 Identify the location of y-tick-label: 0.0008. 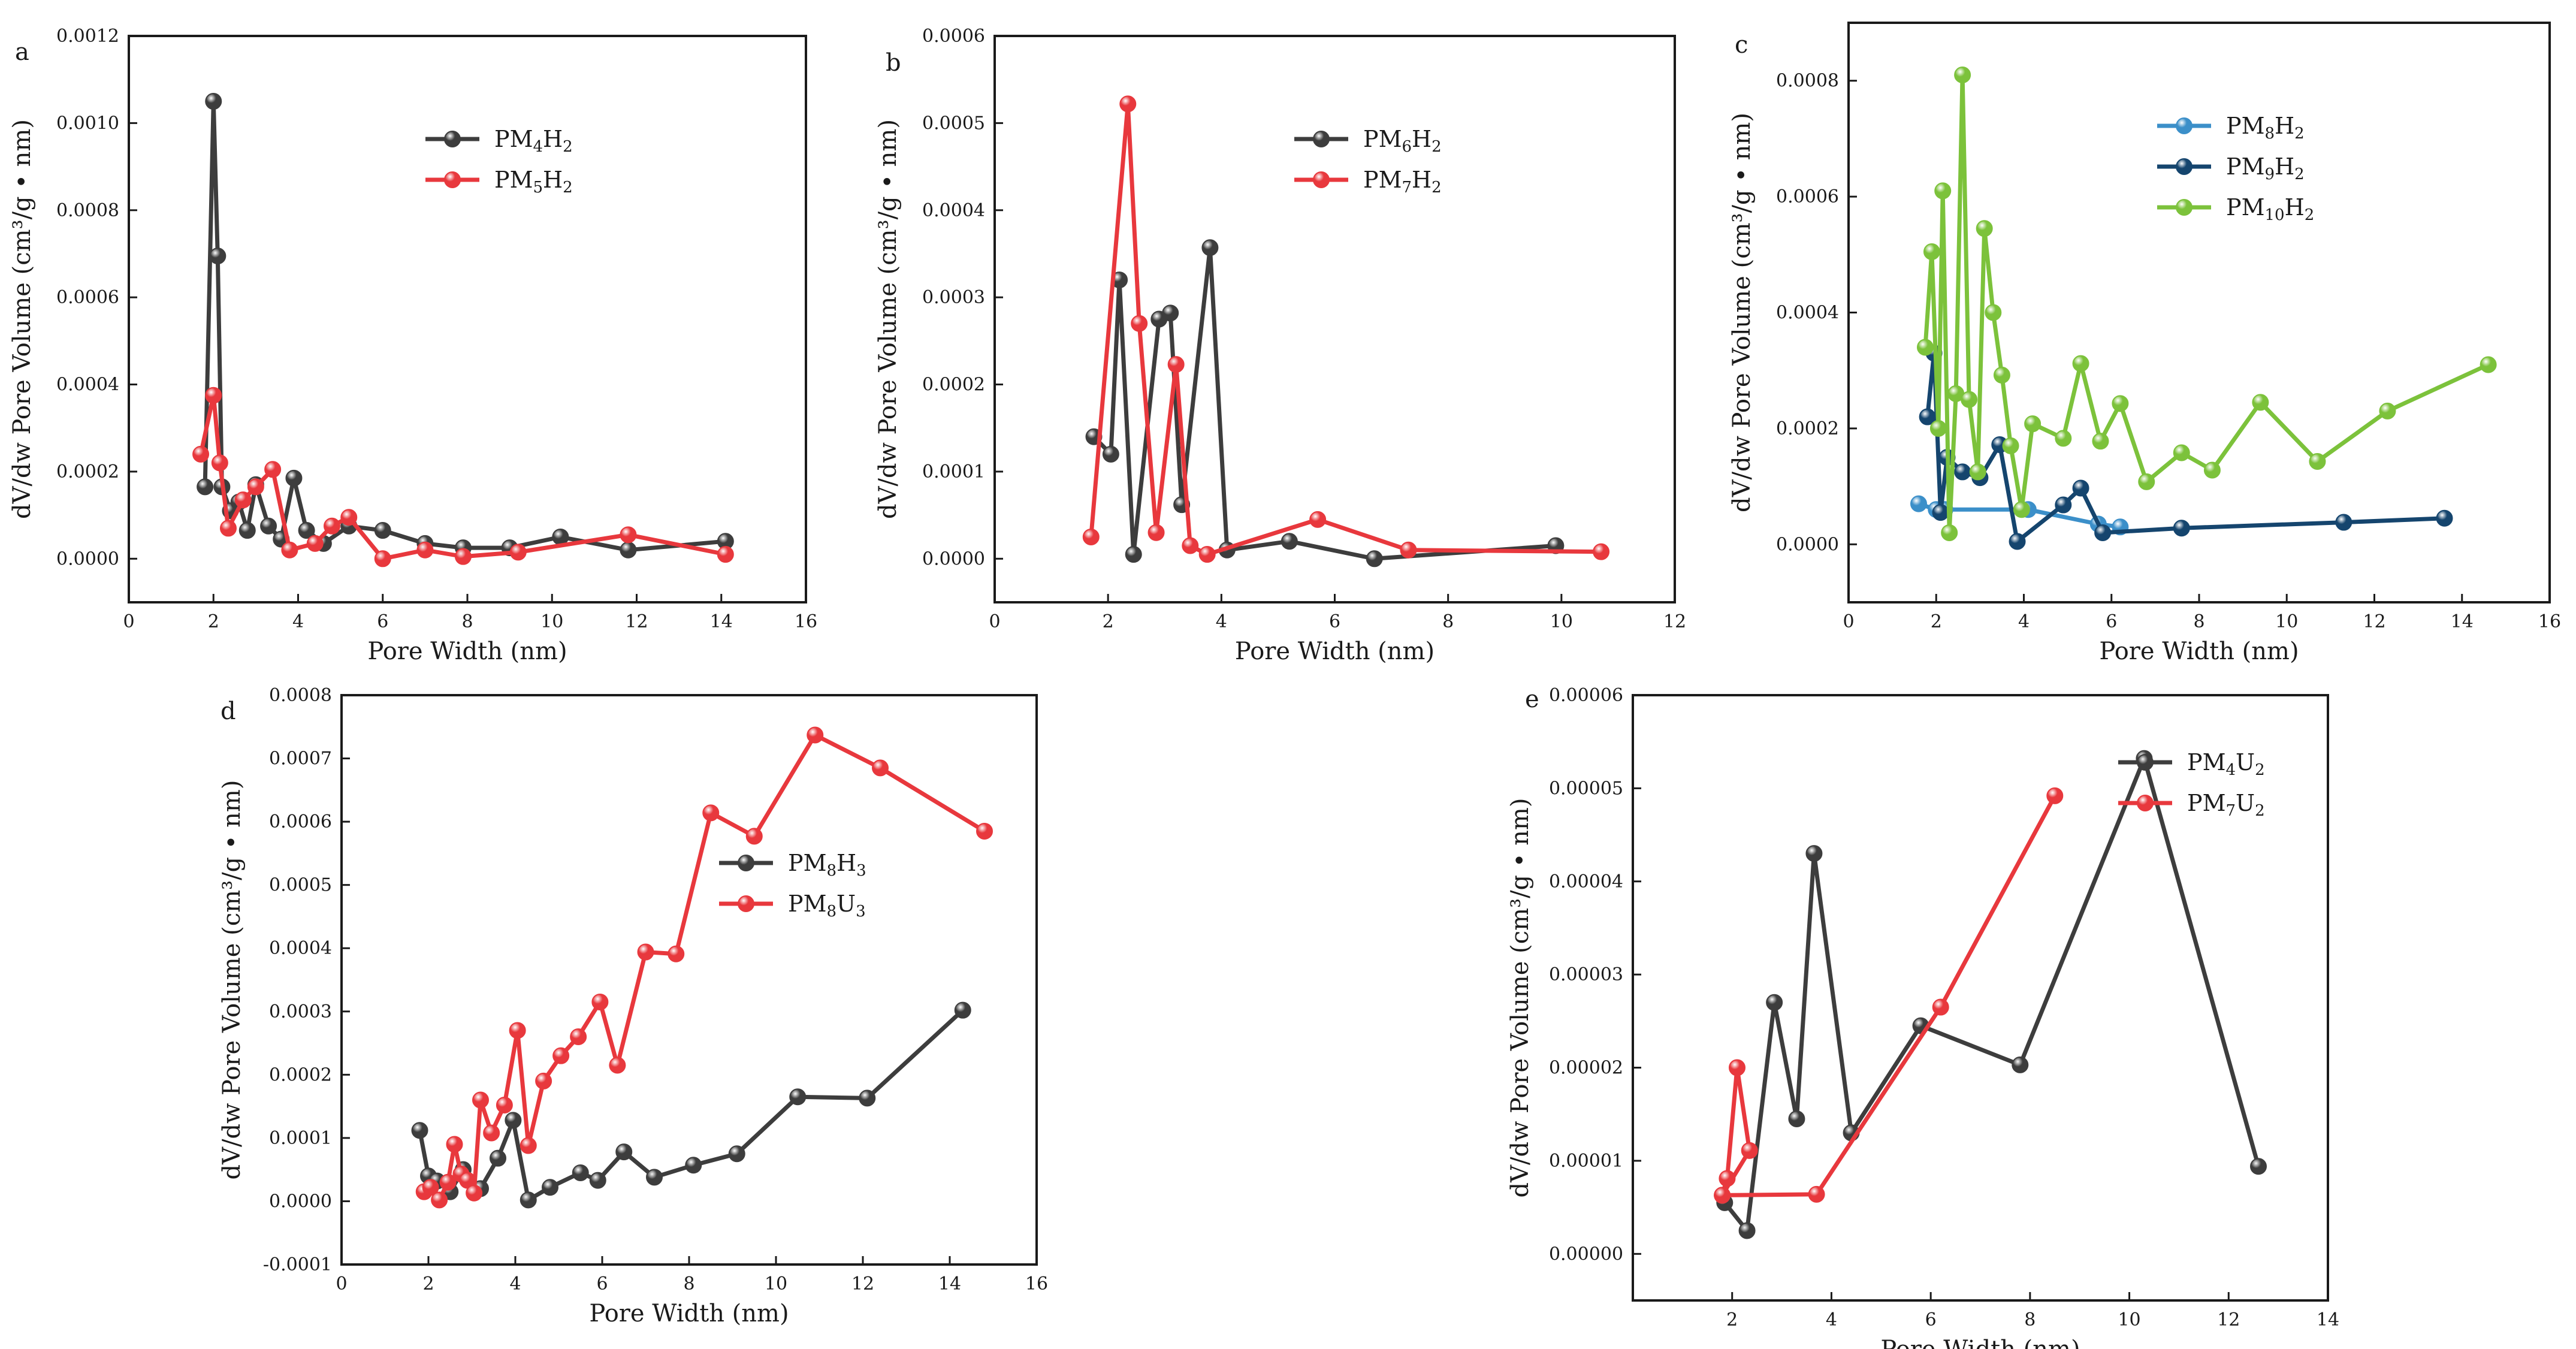
(88, 210).